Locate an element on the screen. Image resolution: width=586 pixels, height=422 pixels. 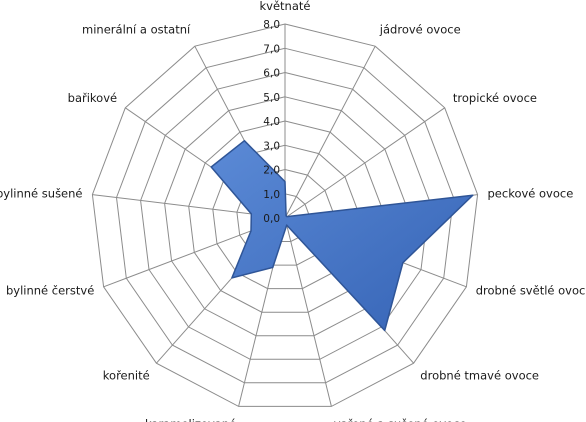
tick-label: 8,0 is located at coordinates (271, 25).